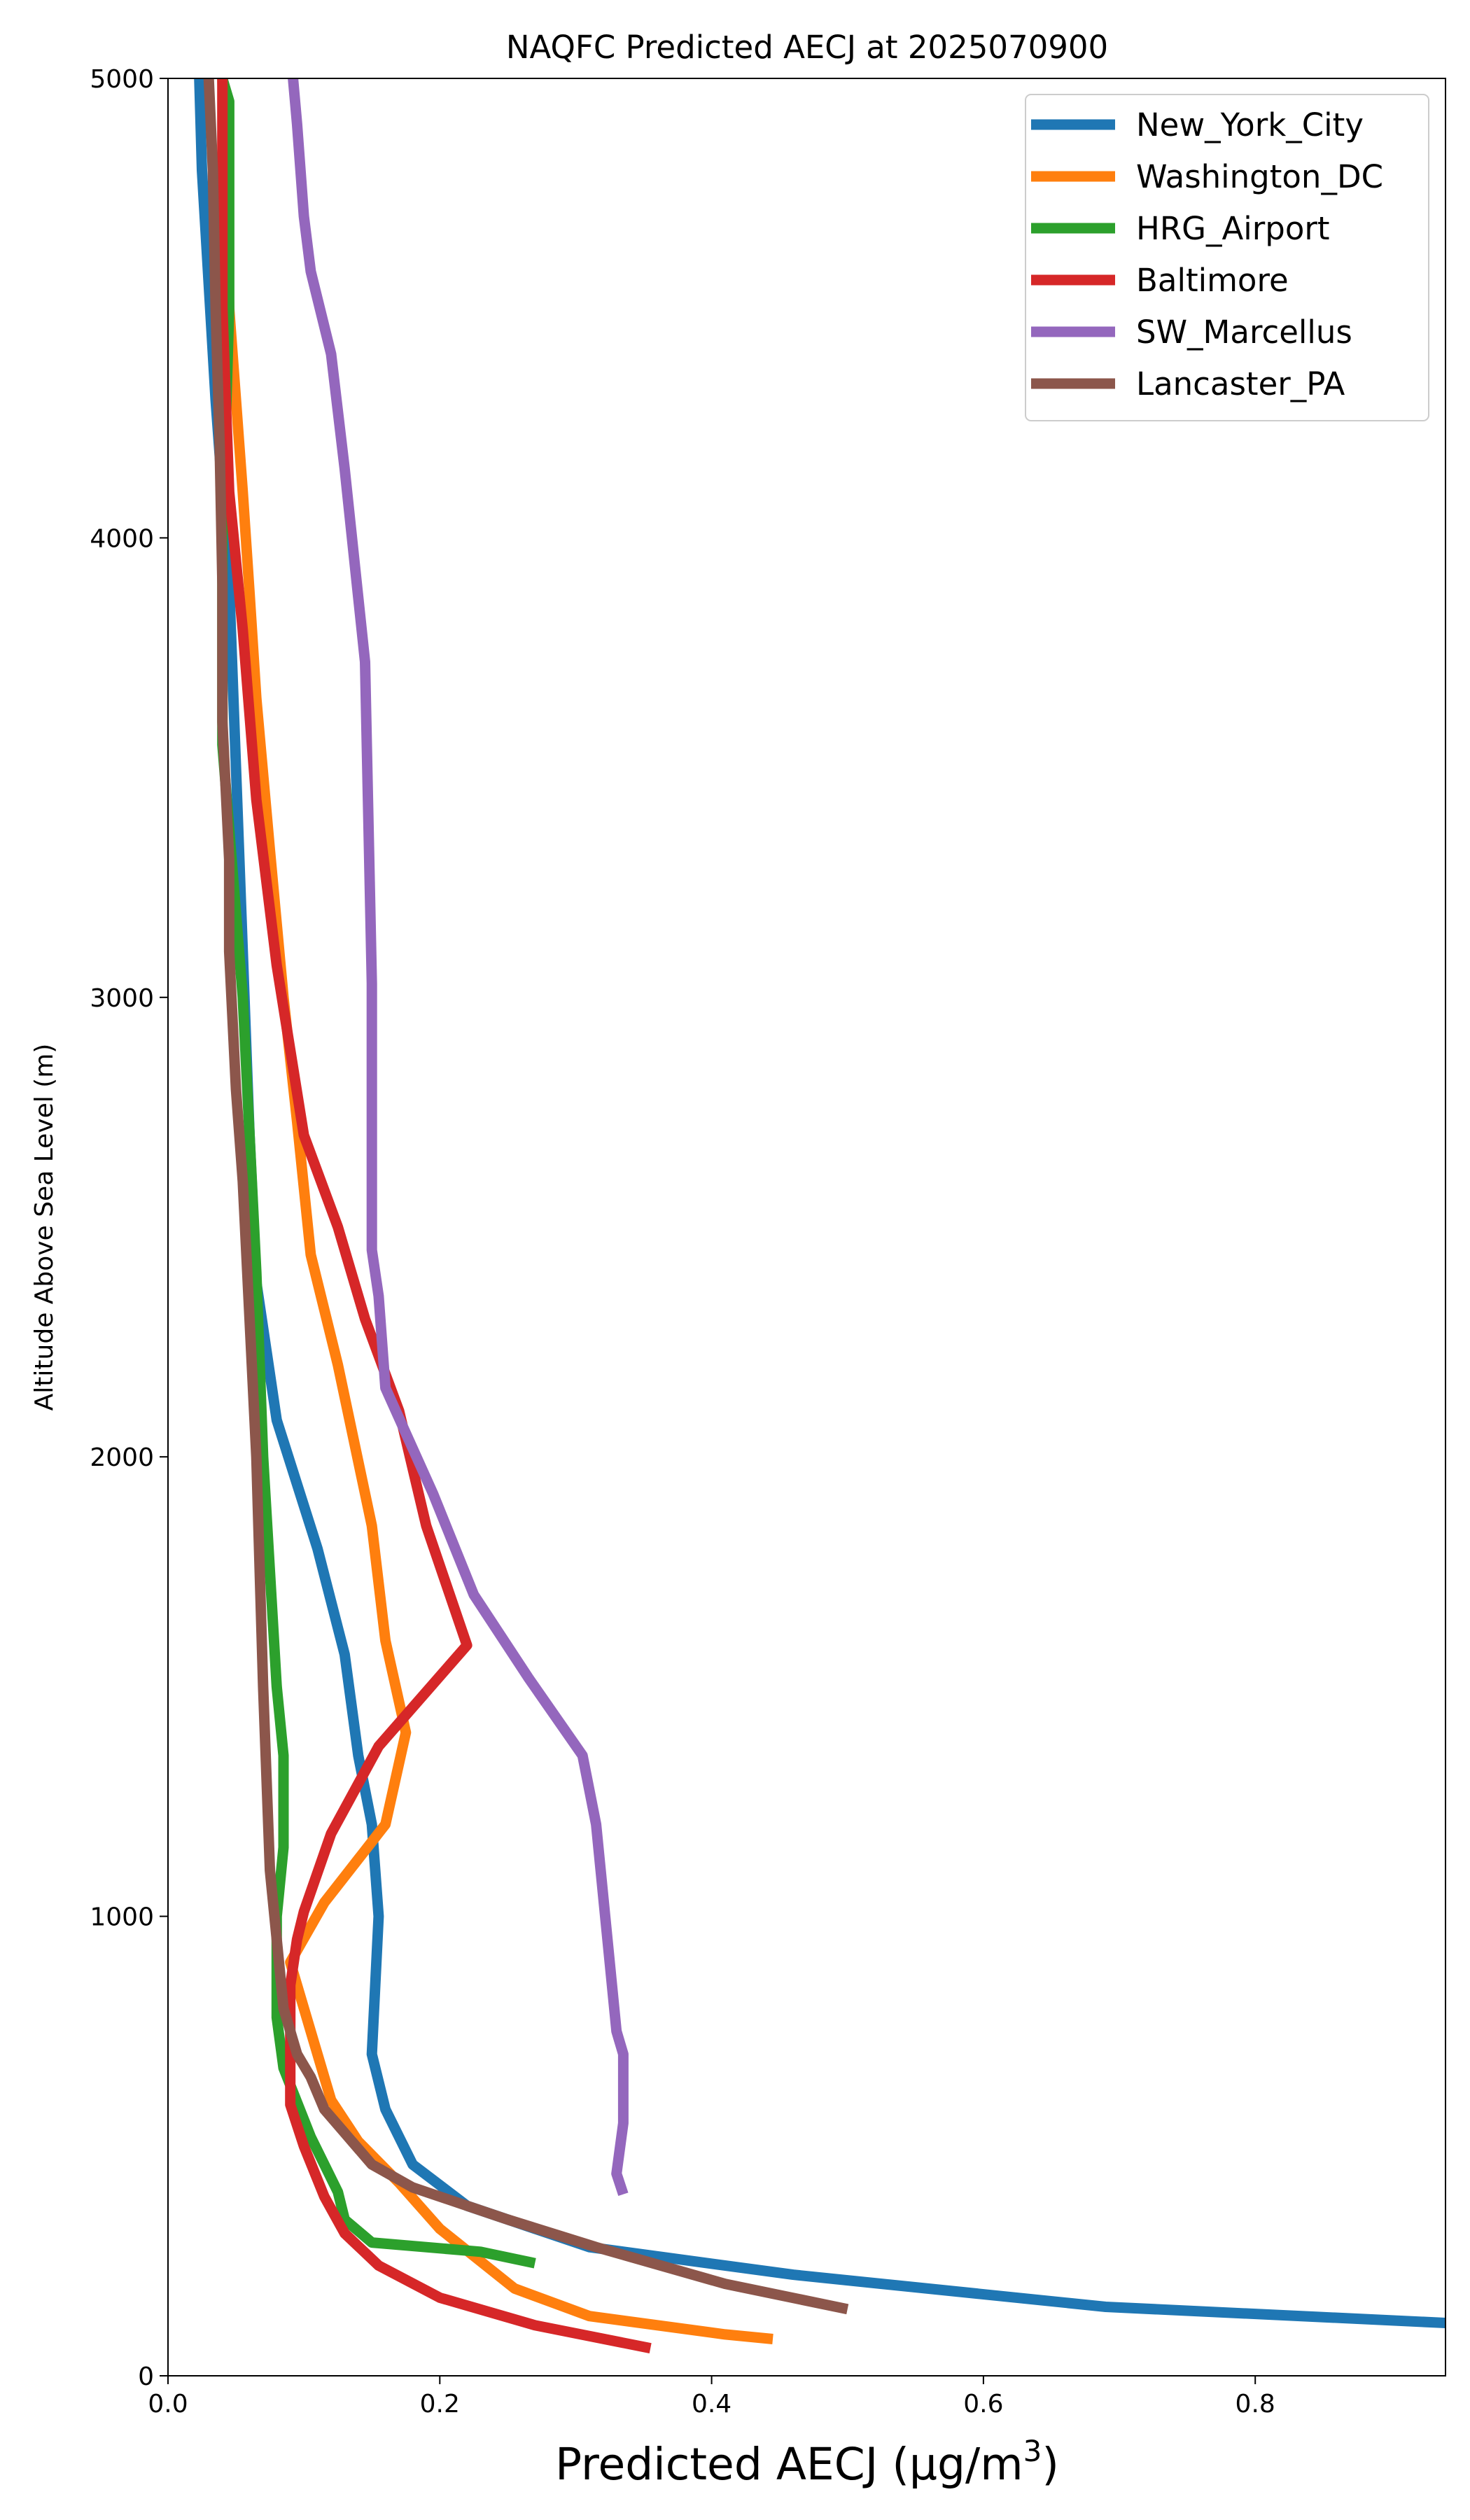 This screenshot has width=1470, height=2520. Describe the element at coordinates (122, 1457) in the screenshot. I see `y-tick-label: 2000` at that location.